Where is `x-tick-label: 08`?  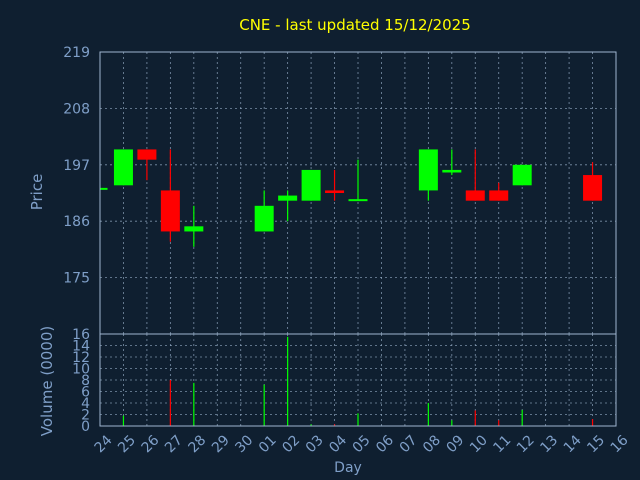
x-tick-label: 08 is located at coordinates (432, 444).